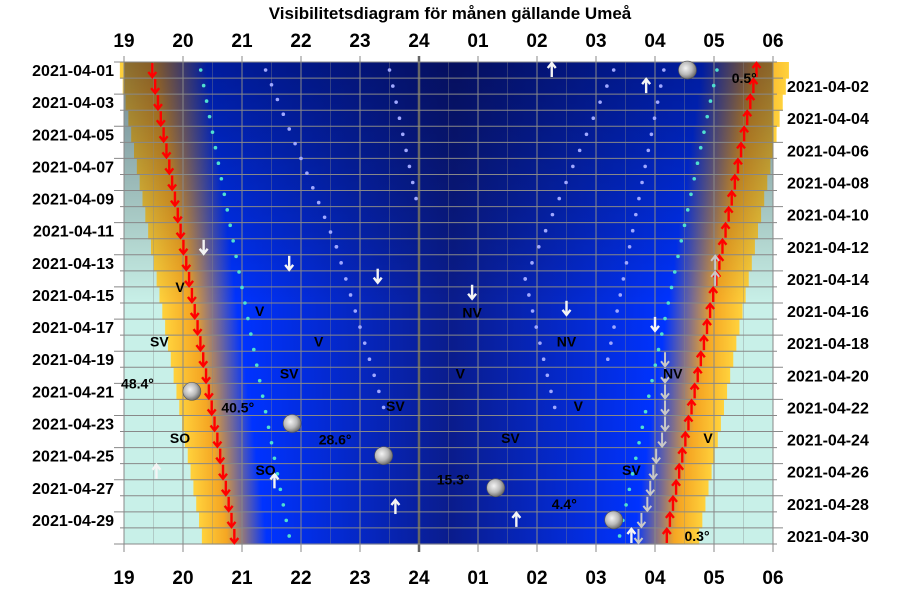 This screenshot has width=900, height=606. I want to click on direction-label: SV, so click(510, 438).